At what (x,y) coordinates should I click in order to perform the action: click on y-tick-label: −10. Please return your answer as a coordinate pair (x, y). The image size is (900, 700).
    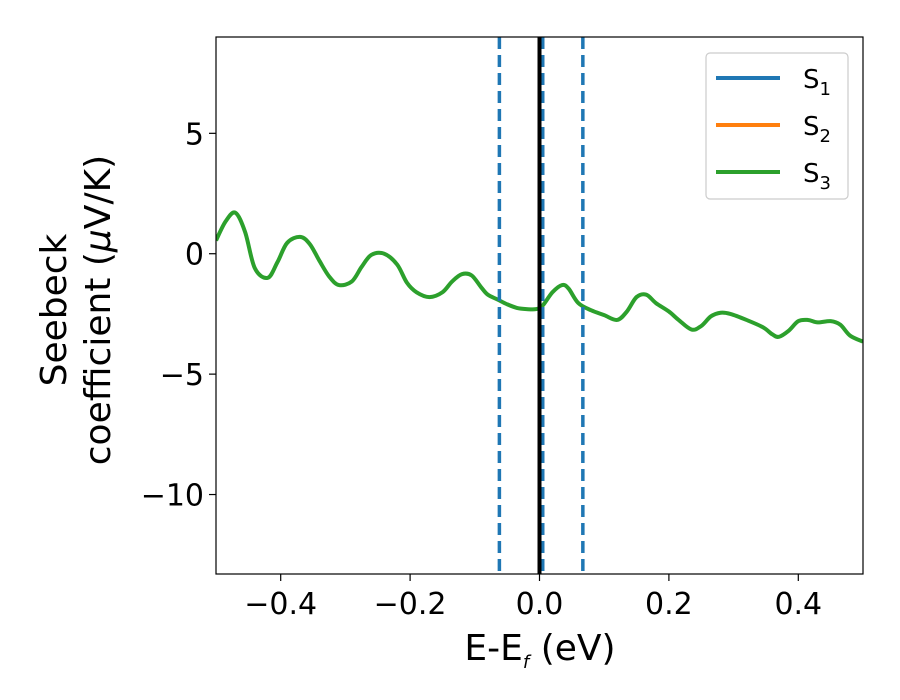
    Looking at the image, I should click on (172, 496).